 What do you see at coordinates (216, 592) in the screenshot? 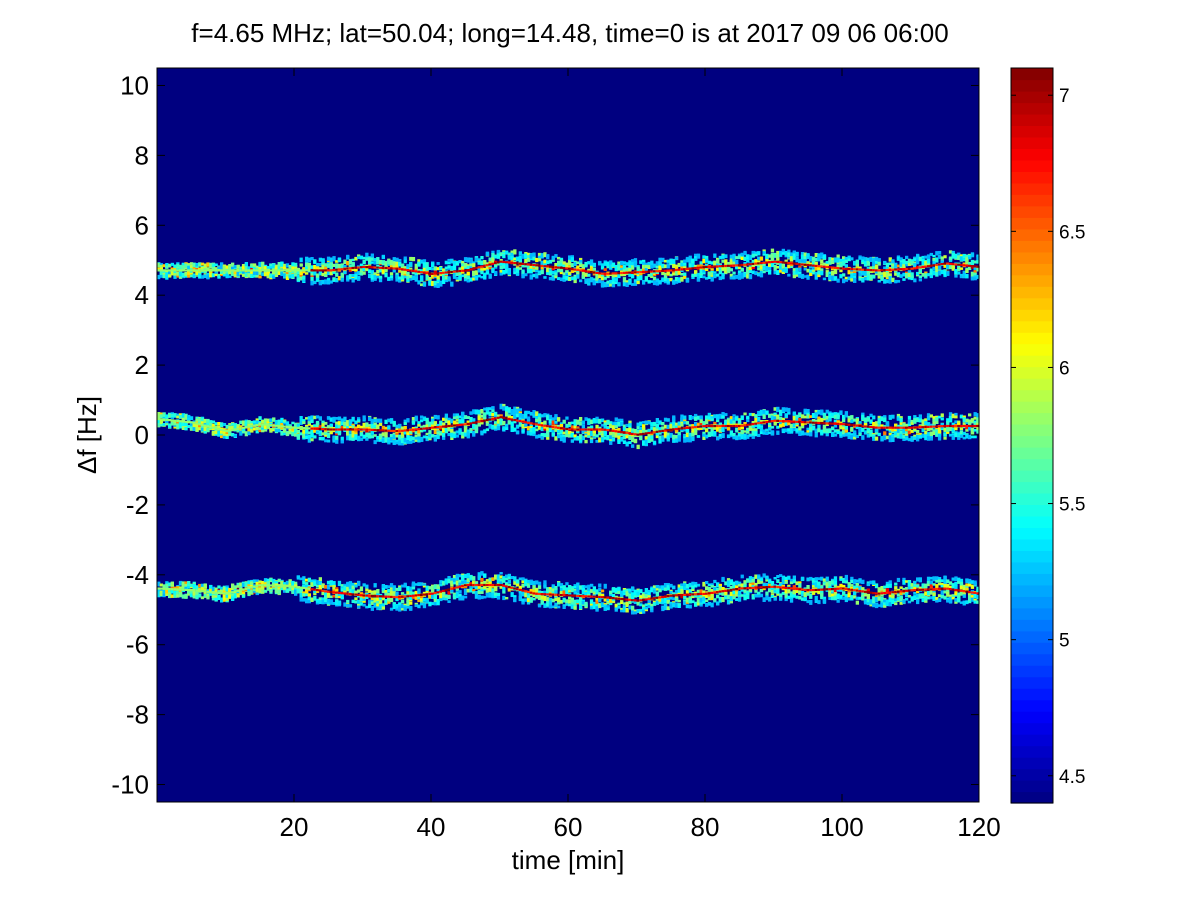
I see `trace-core-lower` at bounding box center [216, 592].